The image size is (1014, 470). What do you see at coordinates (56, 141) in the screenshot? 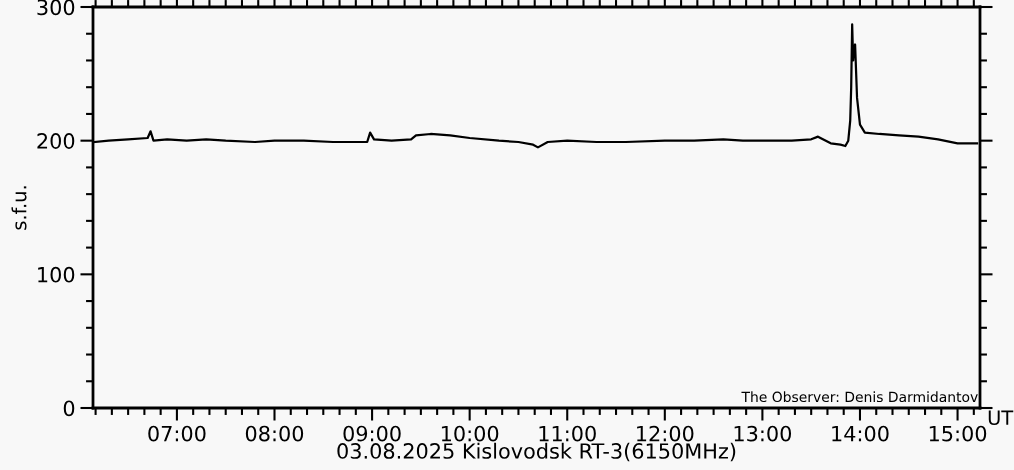
I see `y-tick-label: 200` at bounding box center [56, 141].